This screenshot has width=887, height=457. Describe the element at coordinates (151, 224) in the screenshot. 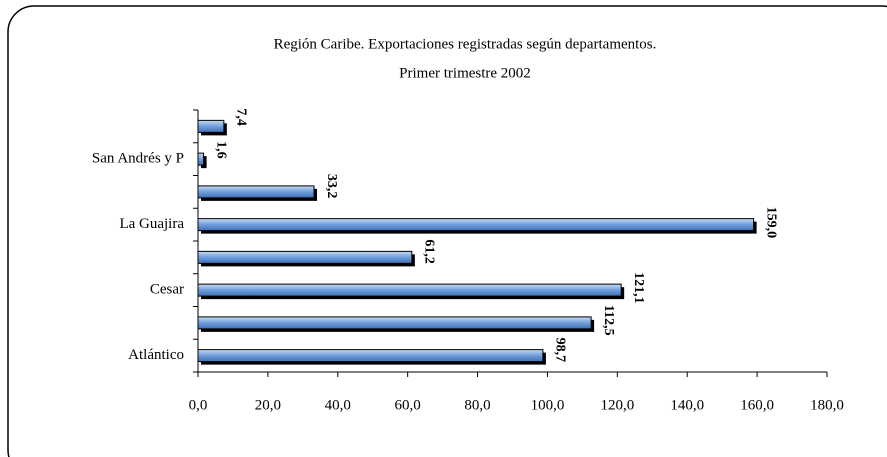

I see `y-tick-label: La Guajira` at that location.